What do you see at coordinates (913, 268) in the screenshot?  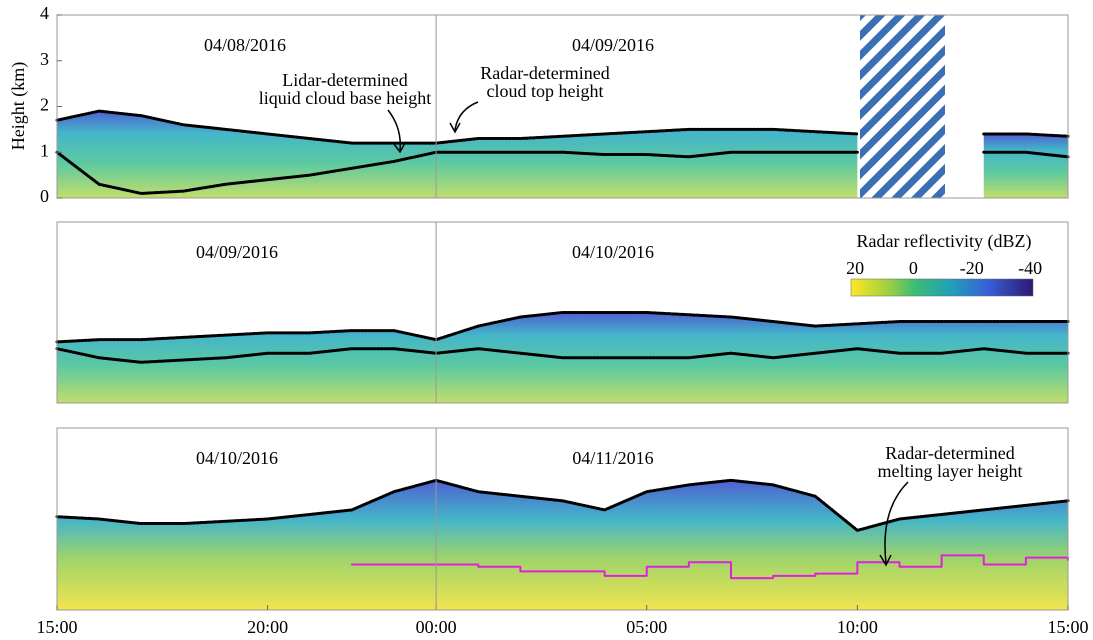 I see `colorbar-tick-label: 0` at bounding box center [913, 268].